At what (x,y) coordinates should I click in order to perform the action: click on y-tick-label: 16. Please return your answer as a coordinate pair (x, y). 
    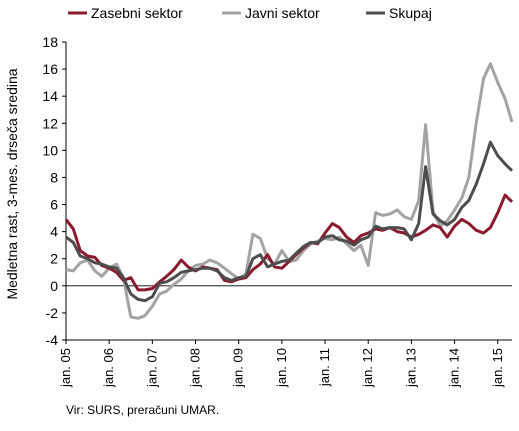
    Looking at the image, I should click on (50, 69).